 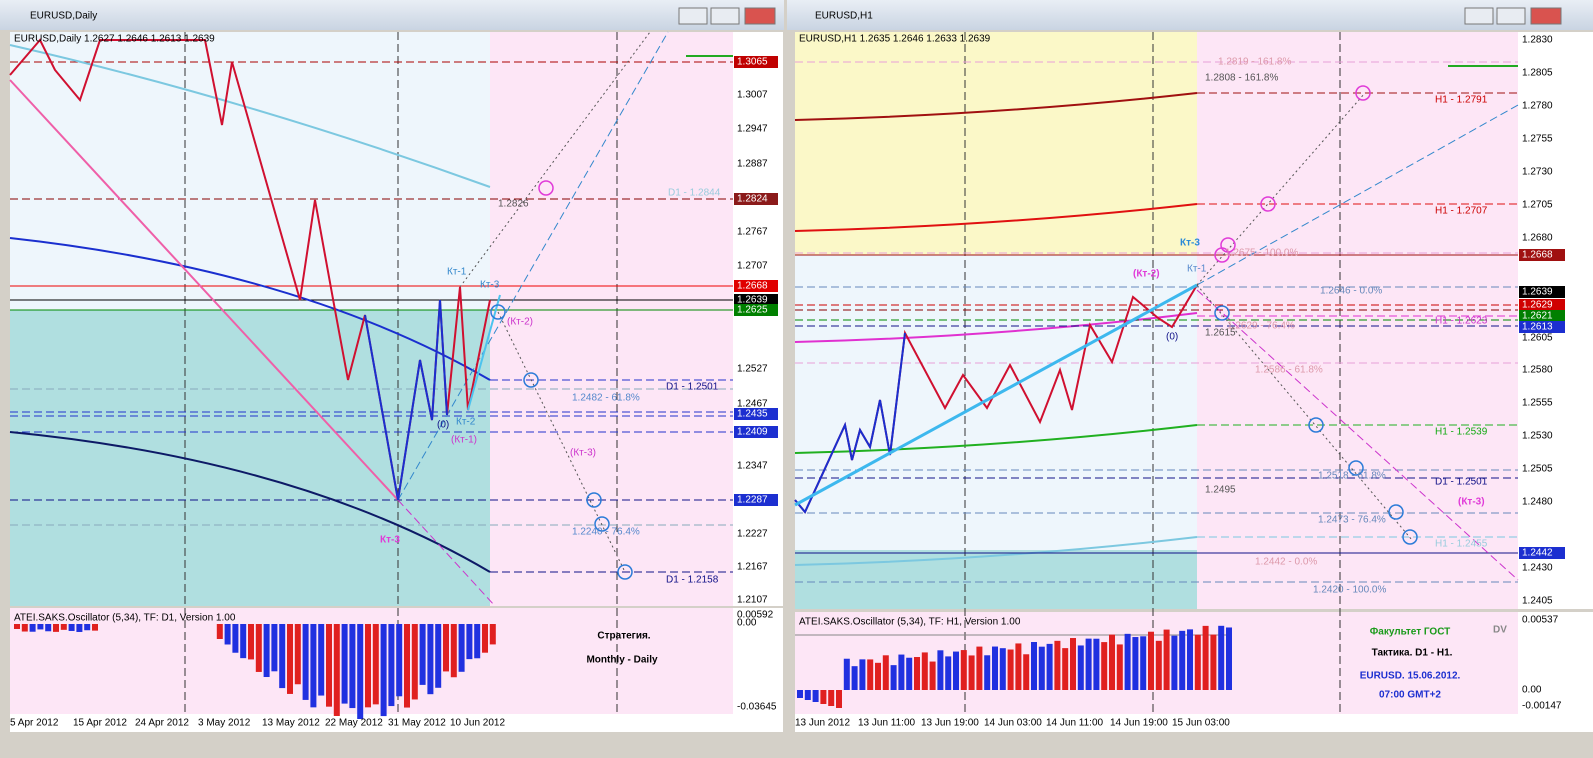 What do you see at coordinates (752, 466) in the screenshot?
I see `price-label: 1.2347` at bounding box center [752, 466].